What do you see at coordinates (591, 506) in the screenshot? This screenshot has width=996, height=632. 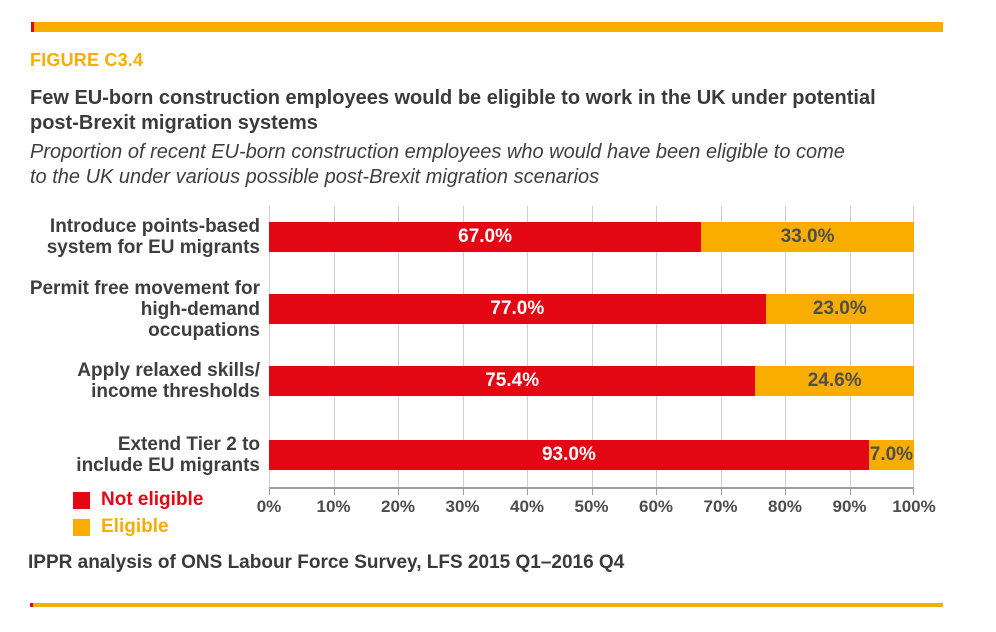 I see `tick-label: 50%` at bounding box center [591, 506].